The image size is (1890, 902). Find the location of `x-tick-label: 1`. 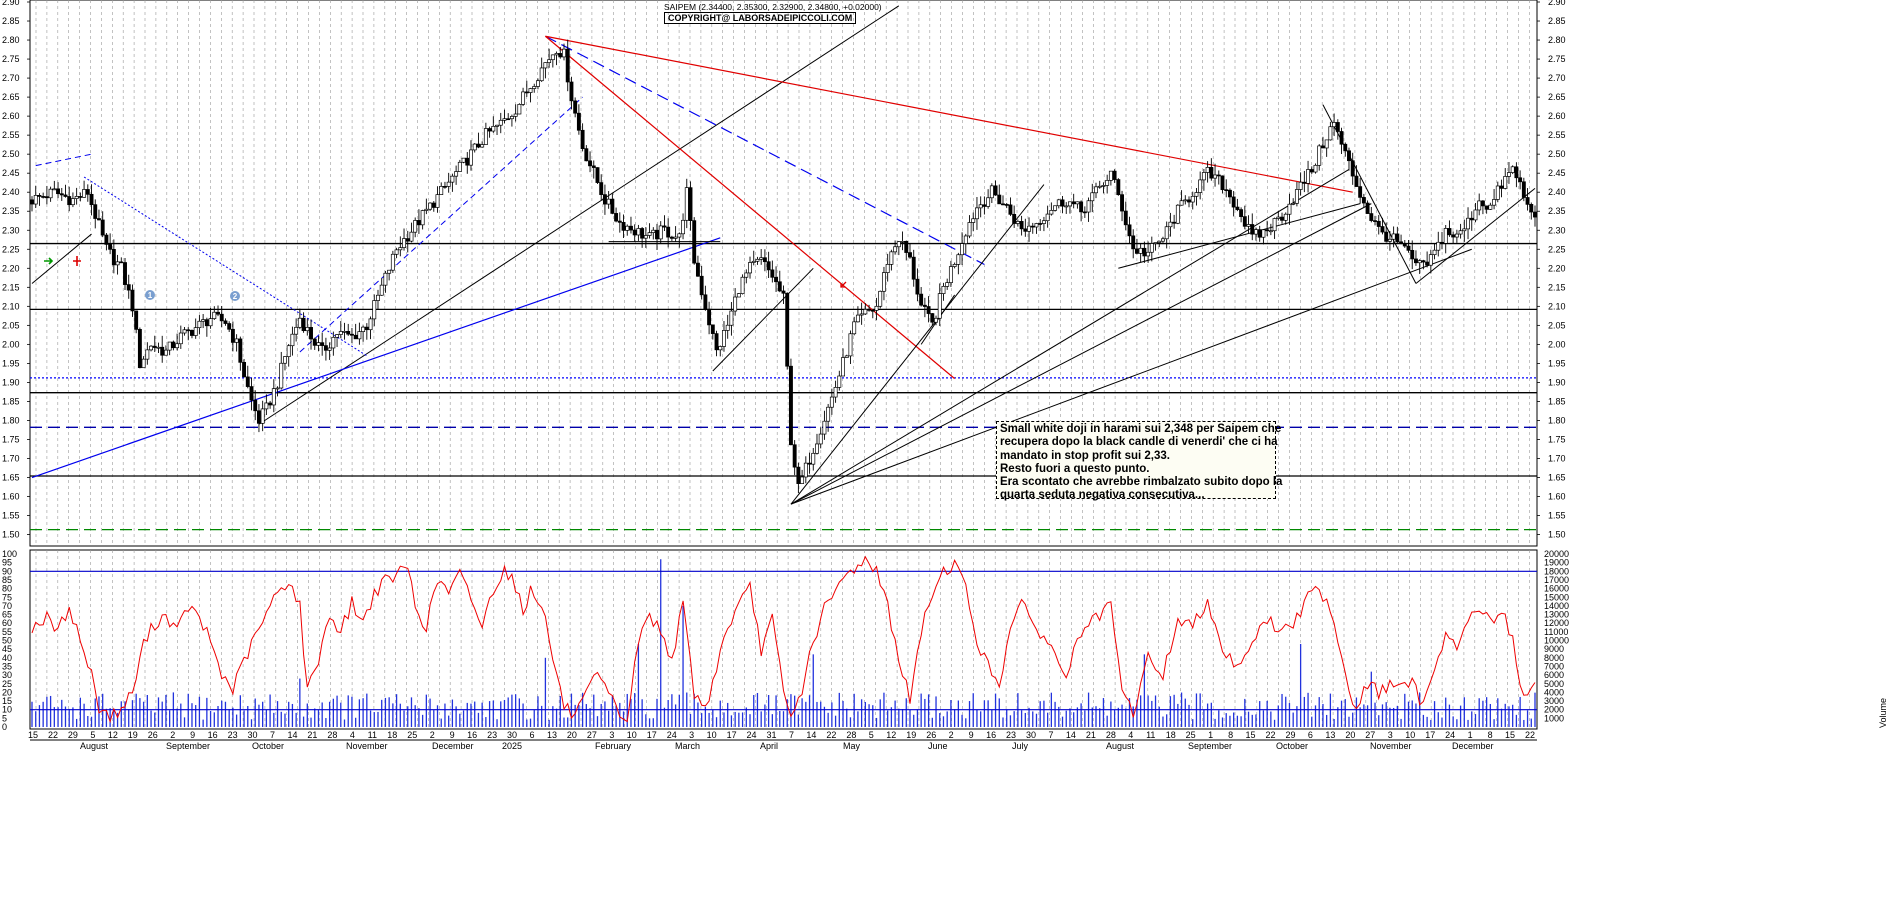

x-tick-label: 1 is located at coordinates (1470, 735).